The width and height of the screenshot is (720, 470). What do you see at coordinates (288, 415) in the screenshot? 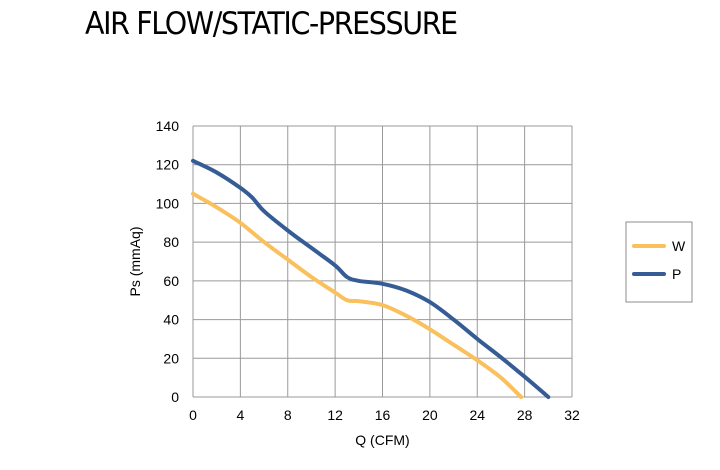
I see `x-tick-label: 8` at bounding box center [288, 415].